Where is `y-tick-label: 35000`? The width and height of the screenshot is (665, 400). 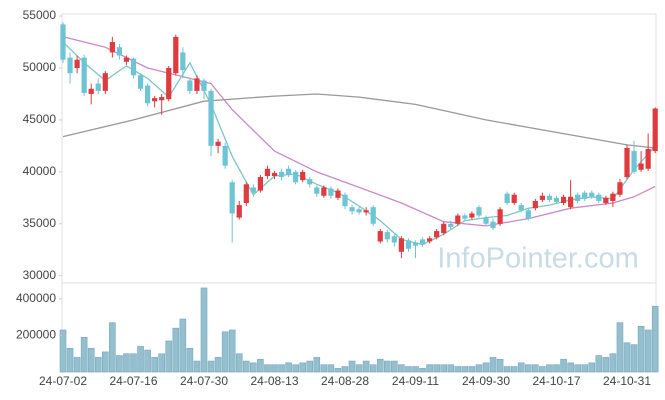 y-tick-label: 35000 is located at coordinates (40, 223).